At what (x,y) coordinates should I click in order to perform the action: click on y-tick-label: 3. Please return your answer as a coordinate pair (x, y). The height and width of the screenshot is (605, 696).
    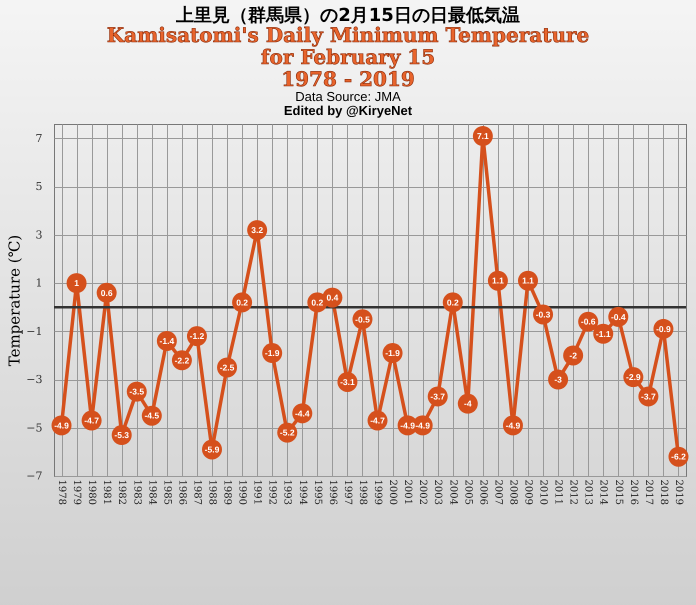
    Looking at the image, I should click on (39, 235).